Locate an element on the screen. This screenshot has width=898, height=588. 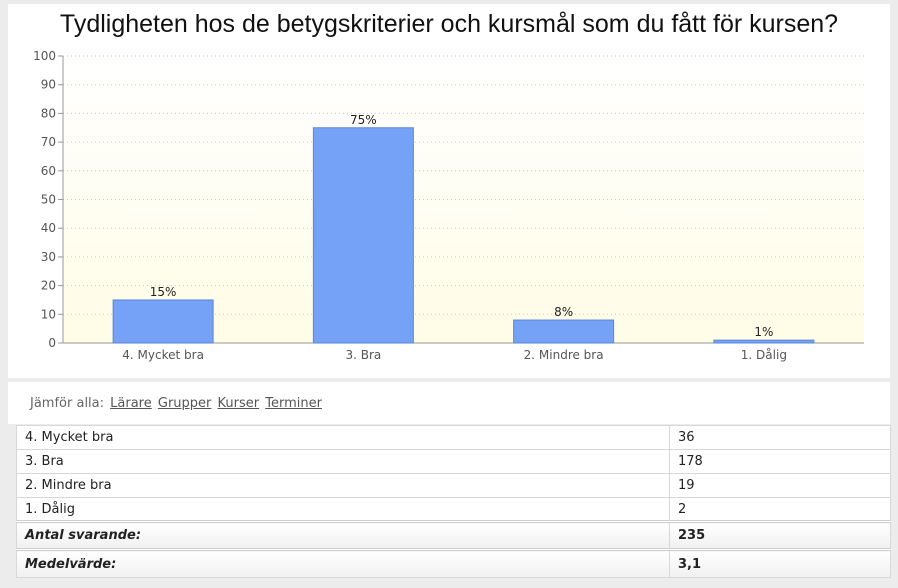
summary-row-mean: Medelvärde: 3,1 is located at coordinates (453, 563).